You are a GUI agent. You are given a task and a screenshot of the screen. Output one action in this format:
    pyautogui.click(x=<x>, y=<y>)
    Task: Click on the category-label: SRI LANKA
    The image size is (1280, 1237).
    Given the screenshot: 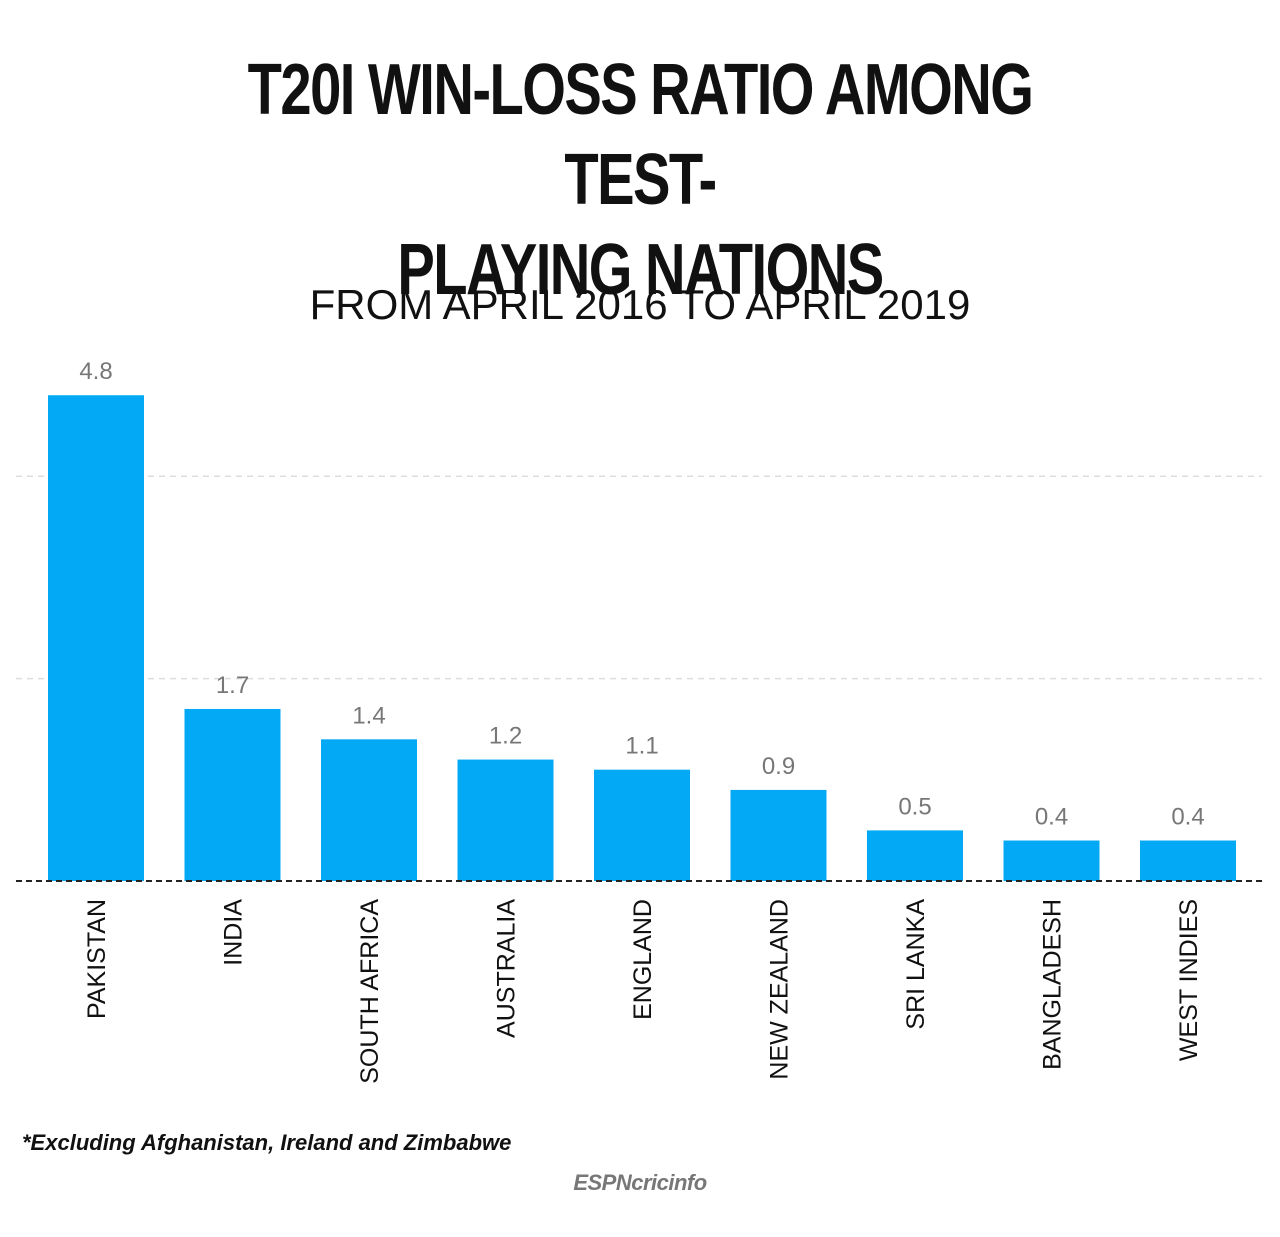 What is the action you would take?
    pyautogui.click(x=916, y=964)
    